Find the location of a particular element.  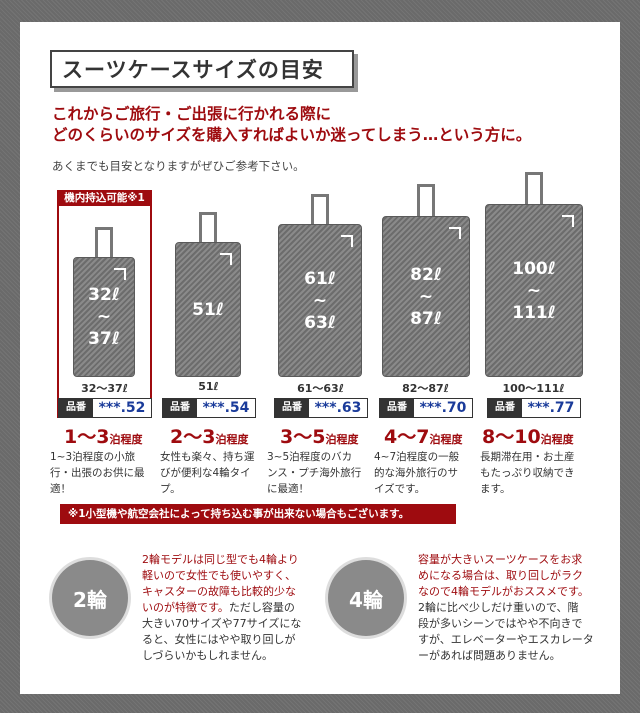

capacity-caption: 51ℓ is located at coordinates (208, 386).